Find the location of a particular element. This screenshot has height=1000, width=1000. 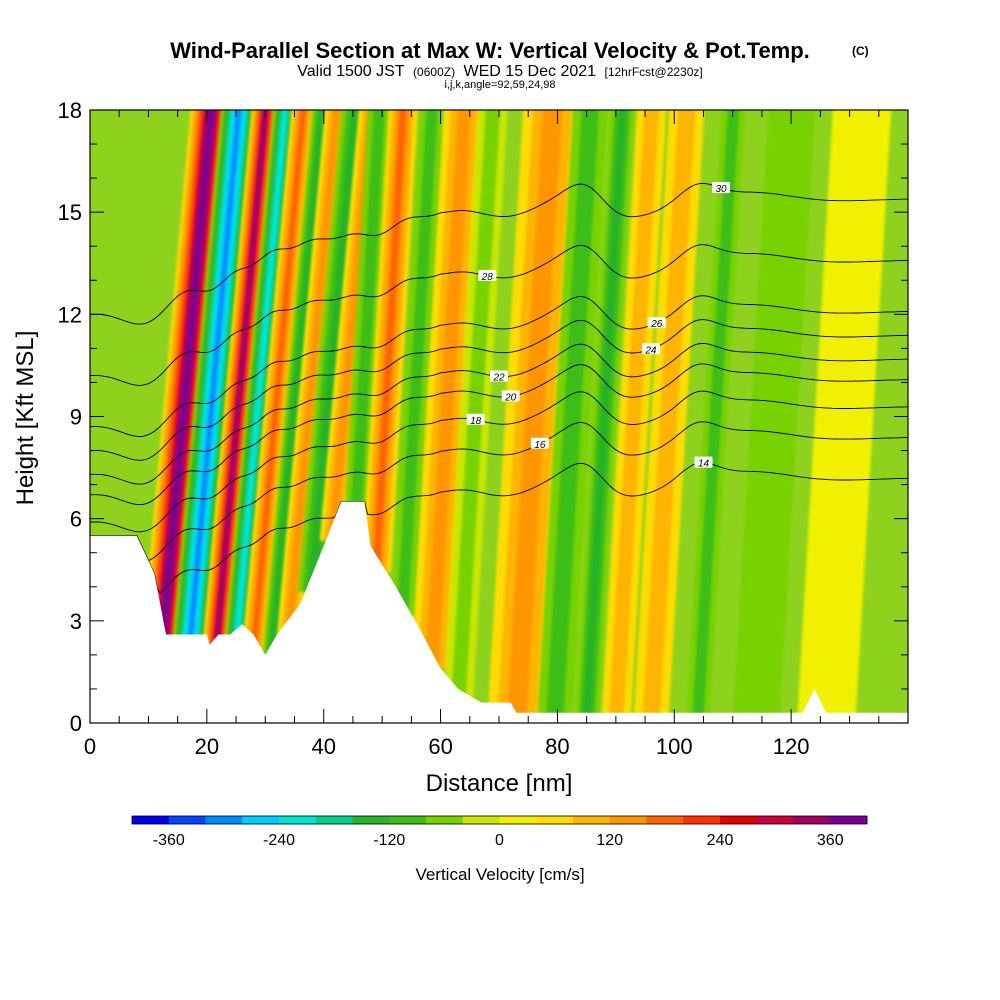

x-tick-label: 40 is located at coordinates (323, 746).